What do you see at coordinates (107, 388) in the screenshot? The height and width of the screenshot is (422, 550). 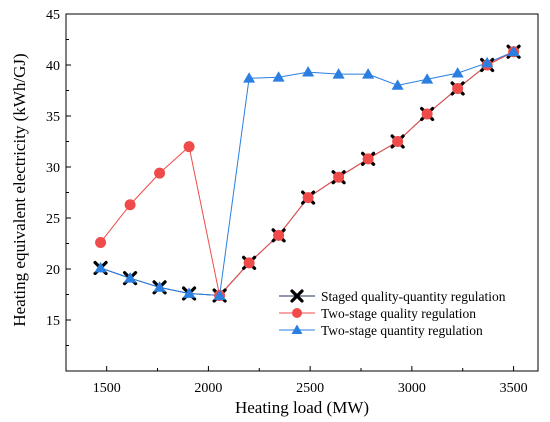 I see `x-tick-label: 1500` at bounding box center [107, 388].